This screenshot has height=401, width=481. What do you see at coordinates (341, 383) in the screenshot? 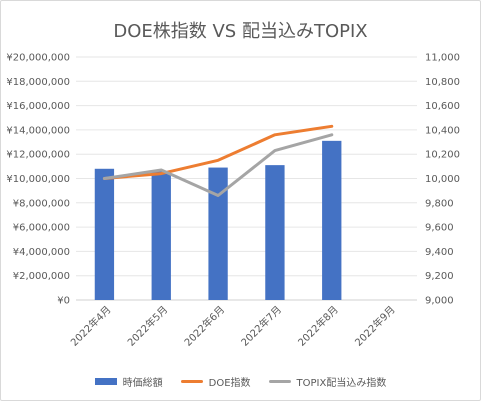
I see `legend-label-topix: TOPIX配当込み指数` at bounding box center [341, 383].